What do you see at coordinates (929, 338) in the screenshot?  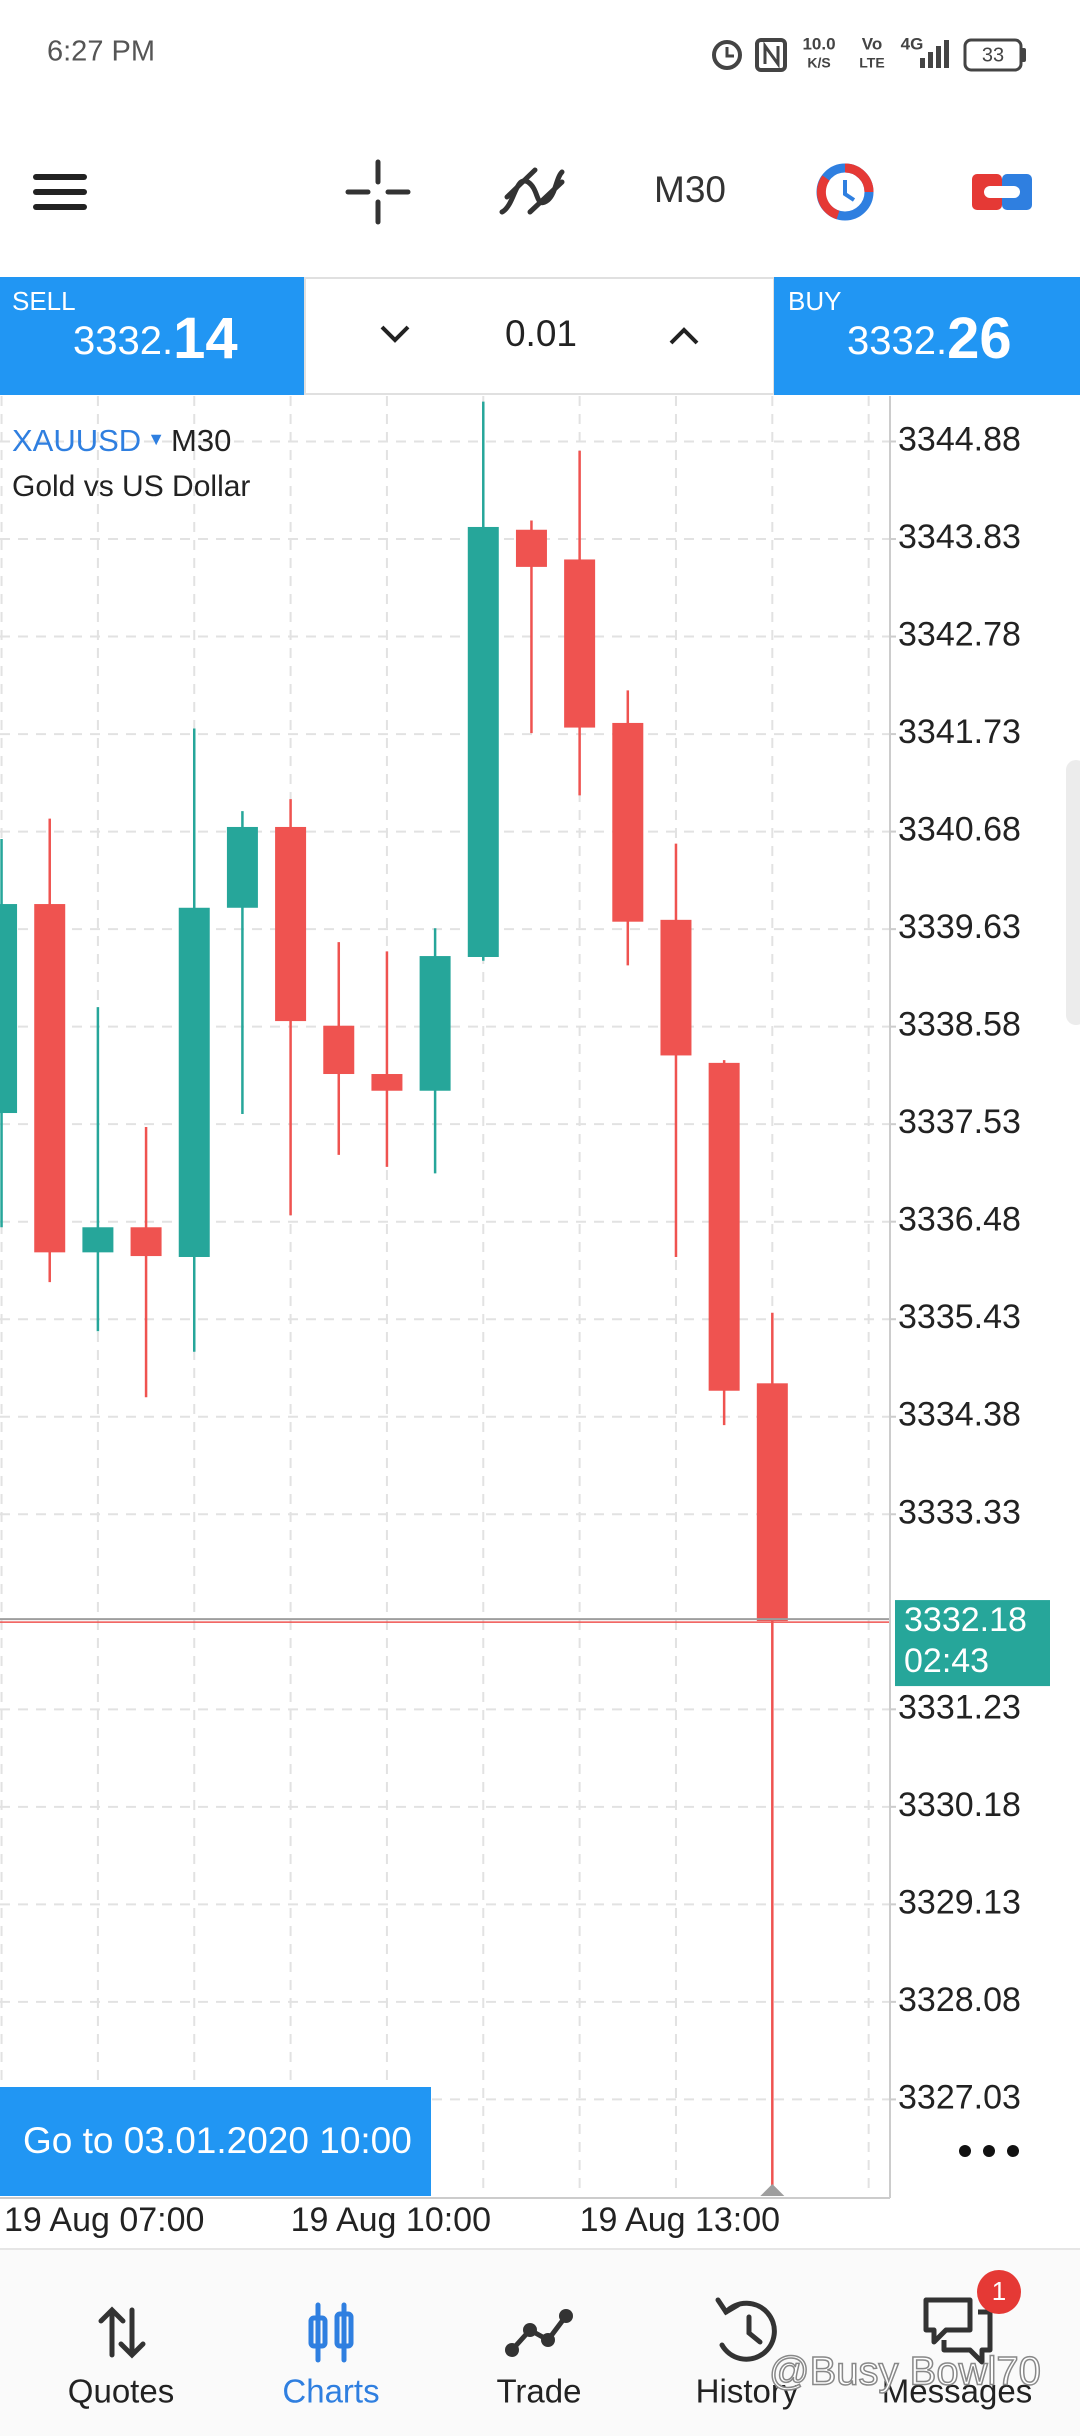 I see `buy-price: 3332.26` at bounding box center [929, 338].